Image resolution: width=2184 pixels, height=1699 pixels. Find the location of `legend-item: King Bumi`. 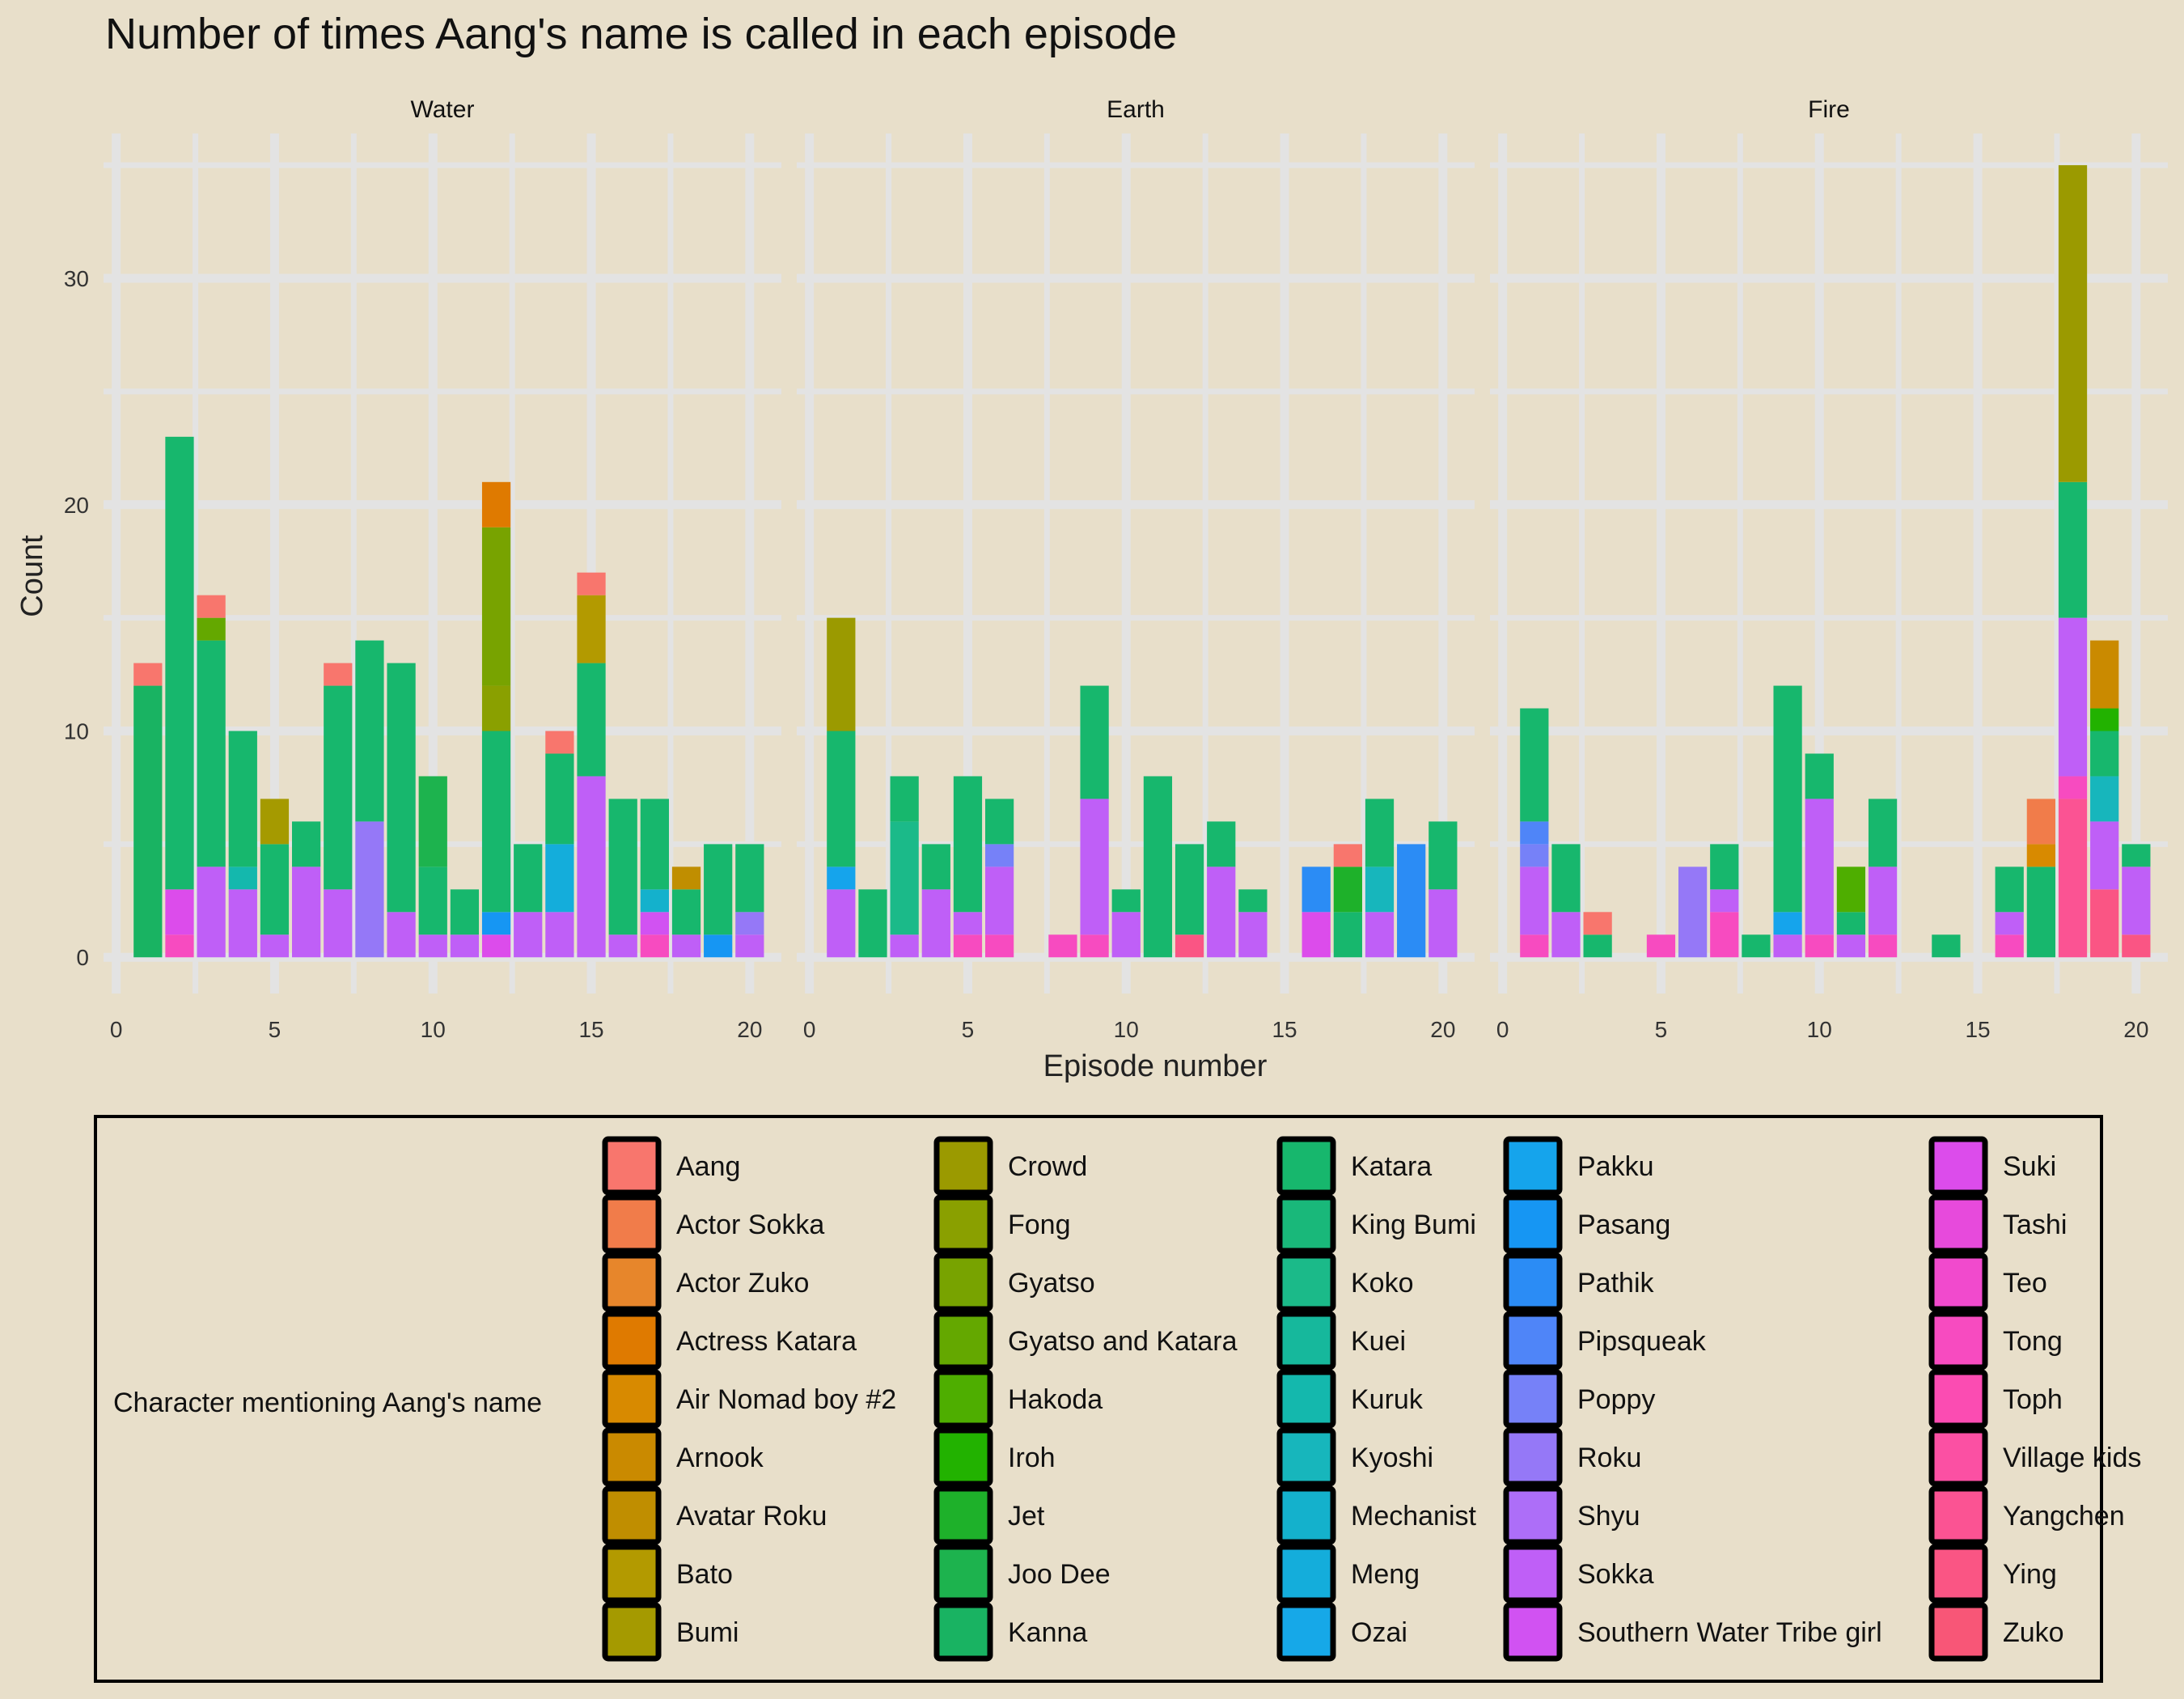

legend-item: King Bumi is located at coordinates (1376, 1224).